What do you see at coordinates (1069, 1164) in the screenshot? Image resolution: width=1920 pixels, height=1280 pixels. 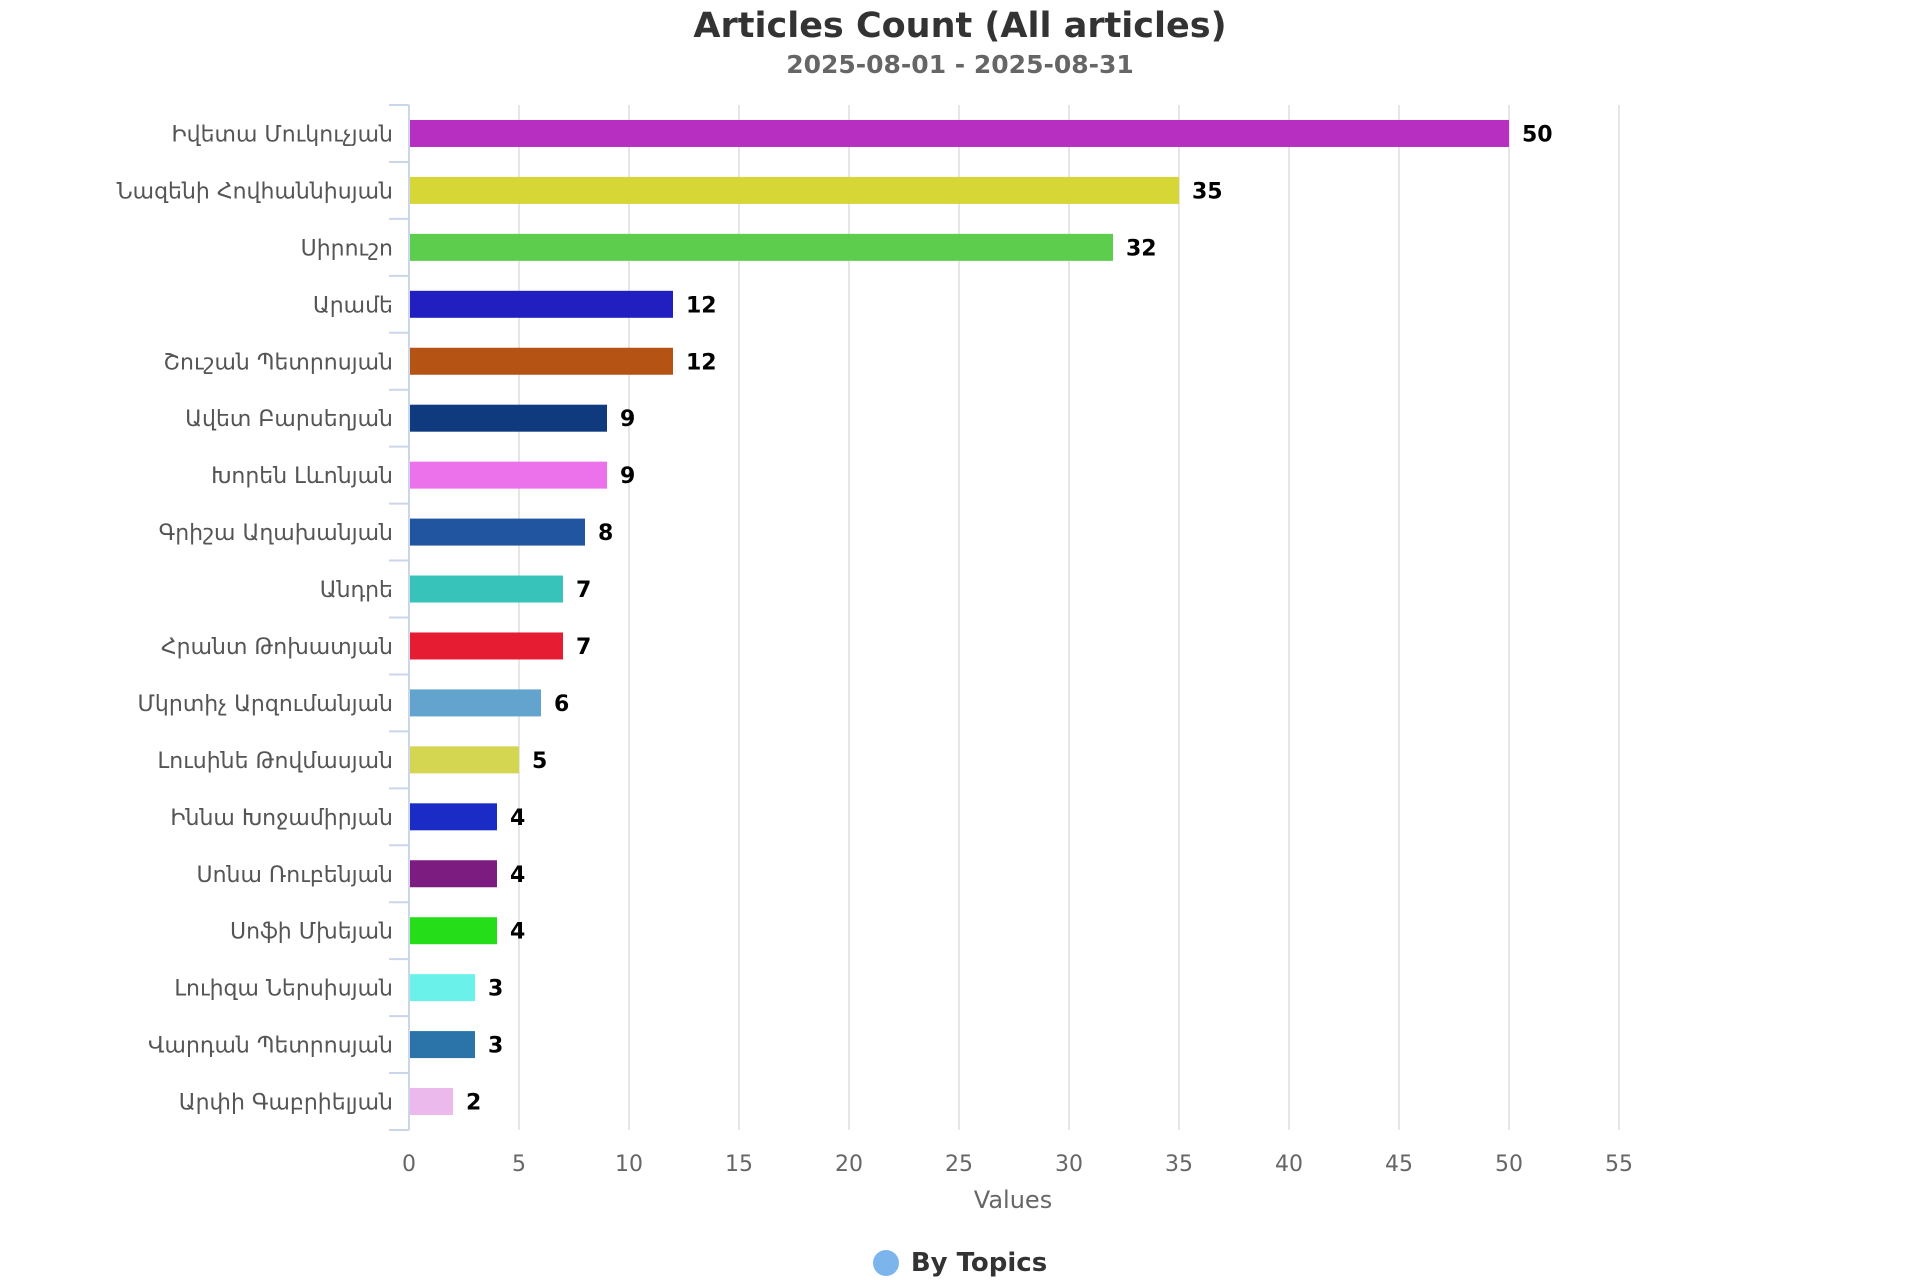 I see `x-tick-label: 30` at bounding box center [1069, 1164].